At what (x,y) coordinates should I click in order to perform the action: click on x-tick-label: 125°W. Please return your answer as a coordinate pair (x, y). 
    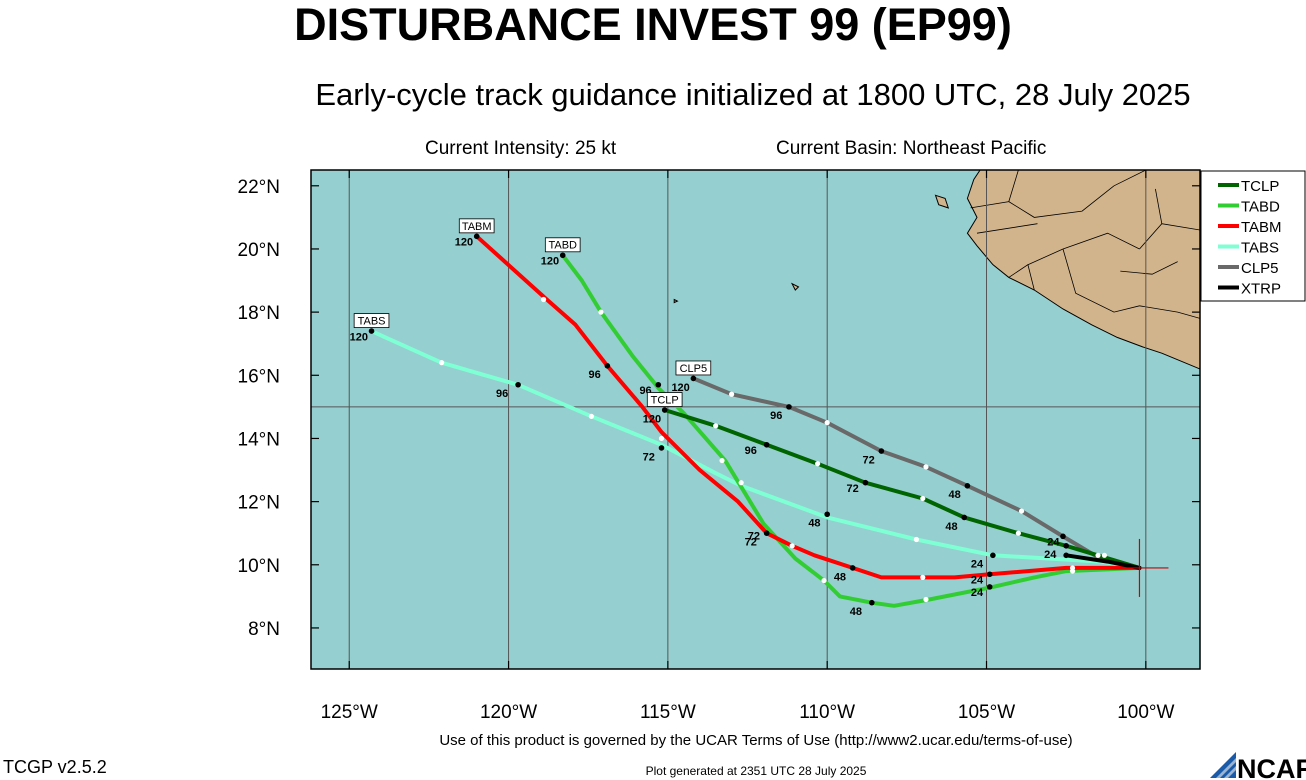
    Looking at the image, I should click on (349, 712).